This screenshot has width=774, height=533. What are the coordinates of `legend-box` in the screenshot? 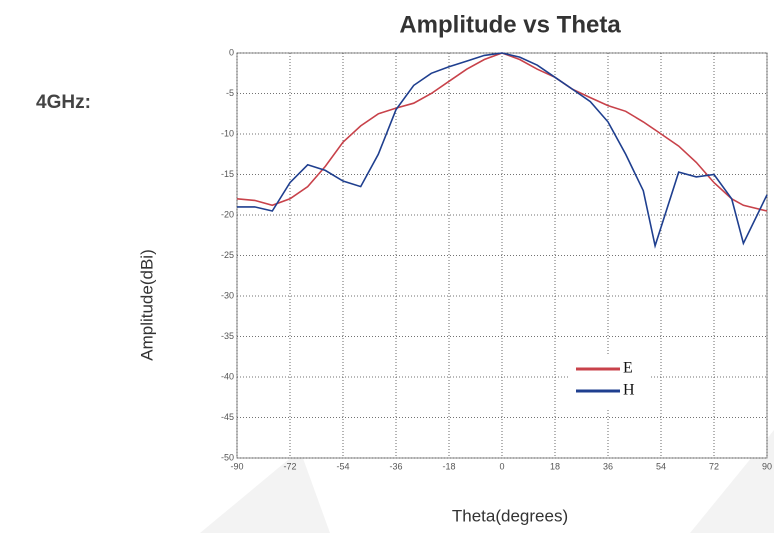 It's located at (610, 382).